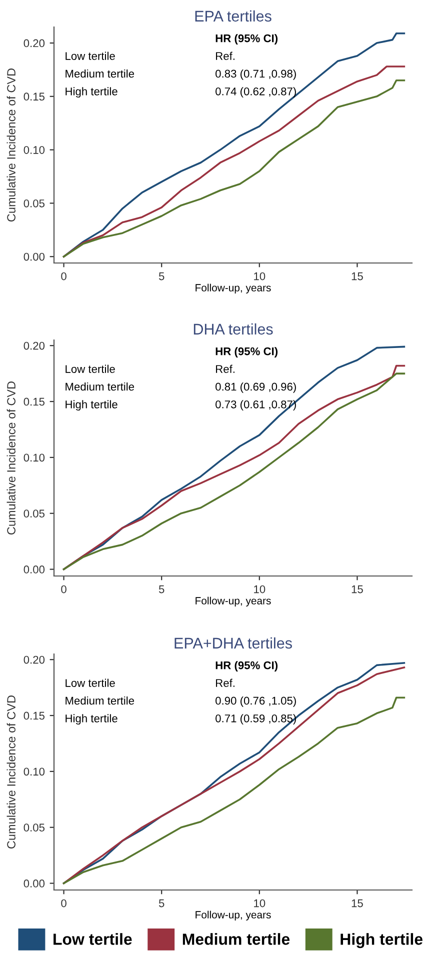 The image size is (442, 967). Describe the element at coordinates (236, 939) in the screenshot. I see `legend-label: Medium tertile` at that location.